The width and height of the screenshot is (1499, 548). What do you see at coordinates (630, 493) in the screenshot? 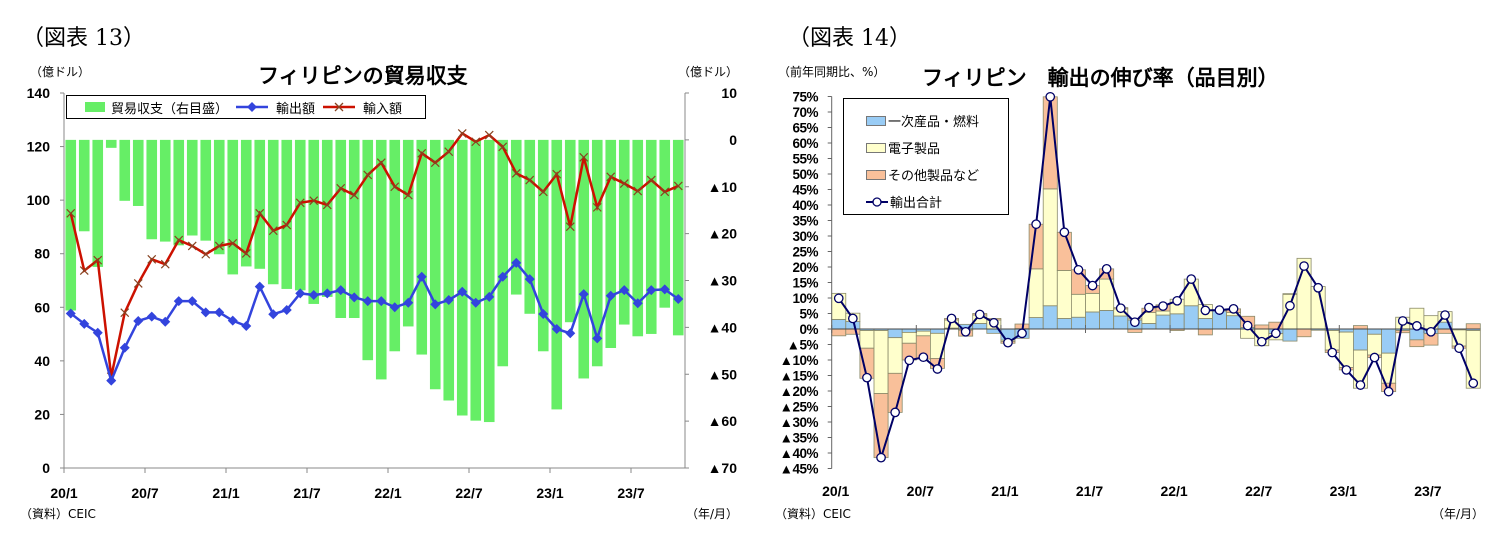
I see `x-tick-label: 23/7` at bounding box center [630, 493].